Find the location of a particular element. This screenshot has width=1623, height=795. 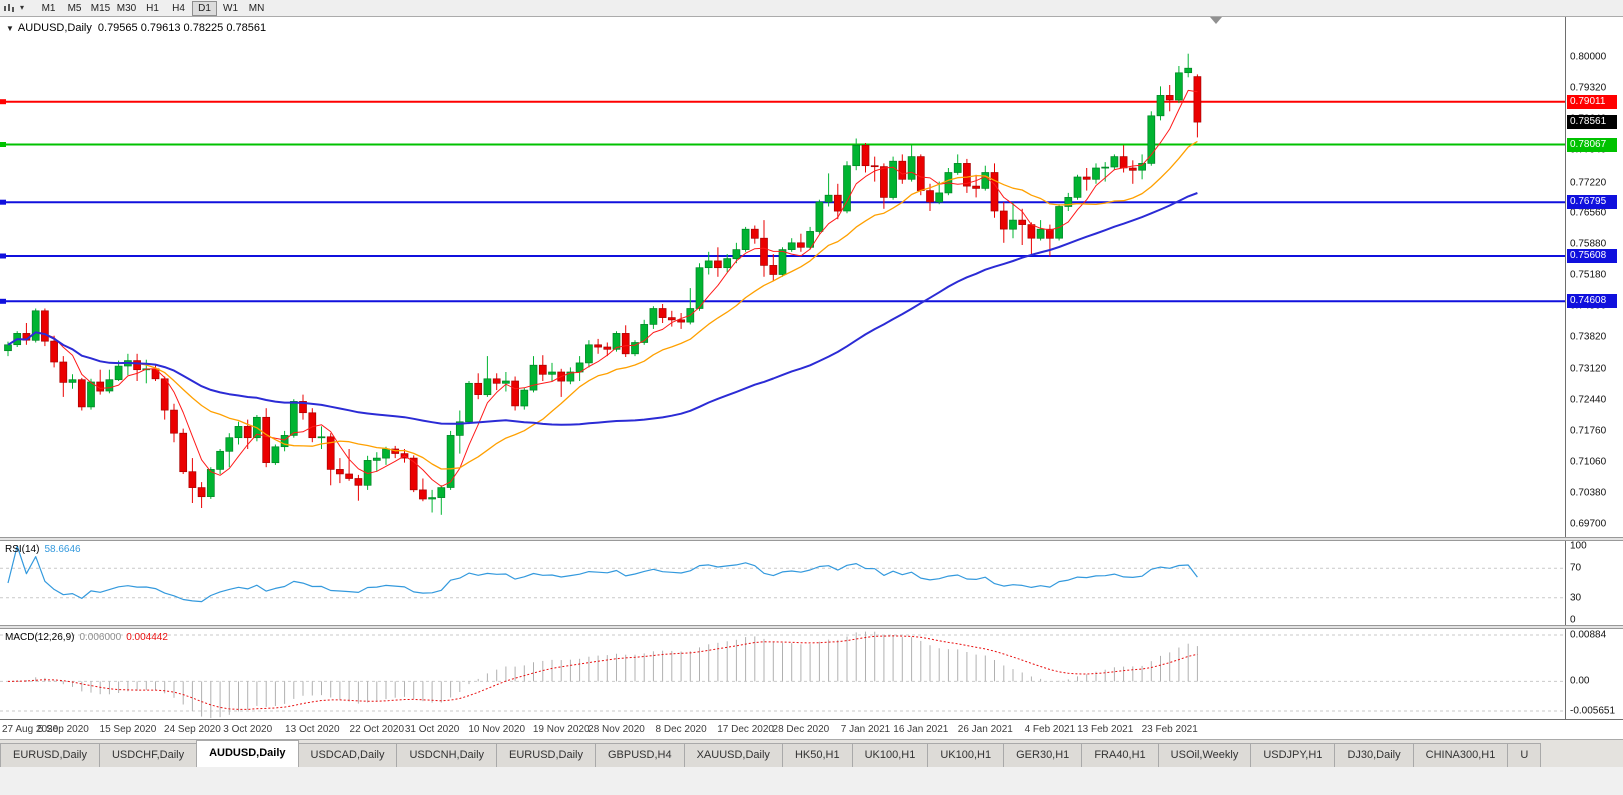

price-scale-label: 0.70380 is located at coordinates (1588, 493).